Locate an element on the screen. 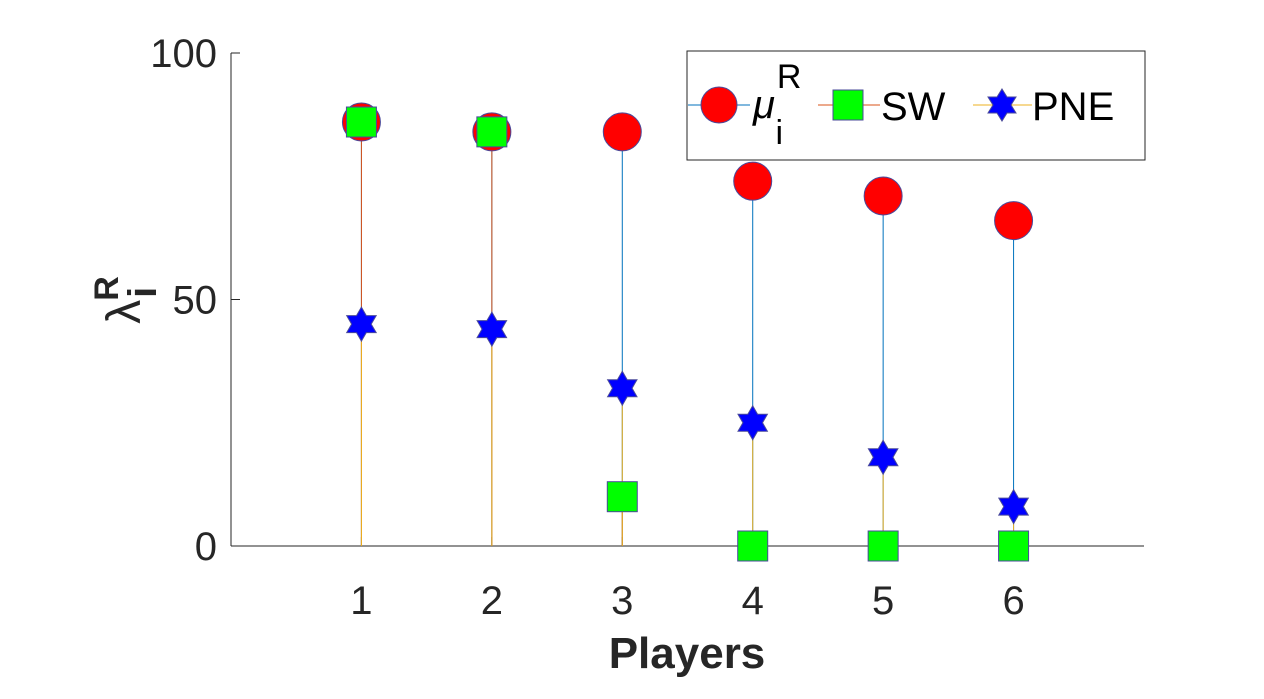  svg-text: λiR is located at coordinates (126, 300).